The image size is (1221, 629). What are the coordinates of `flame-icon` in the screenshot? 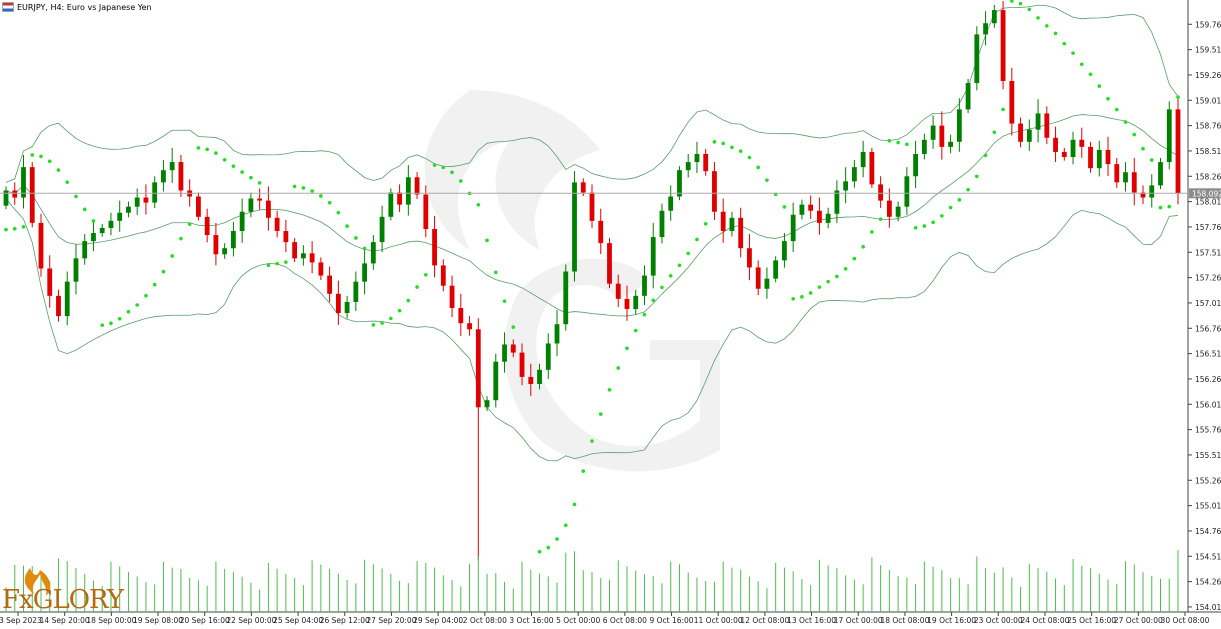 It's located at (37, 582).